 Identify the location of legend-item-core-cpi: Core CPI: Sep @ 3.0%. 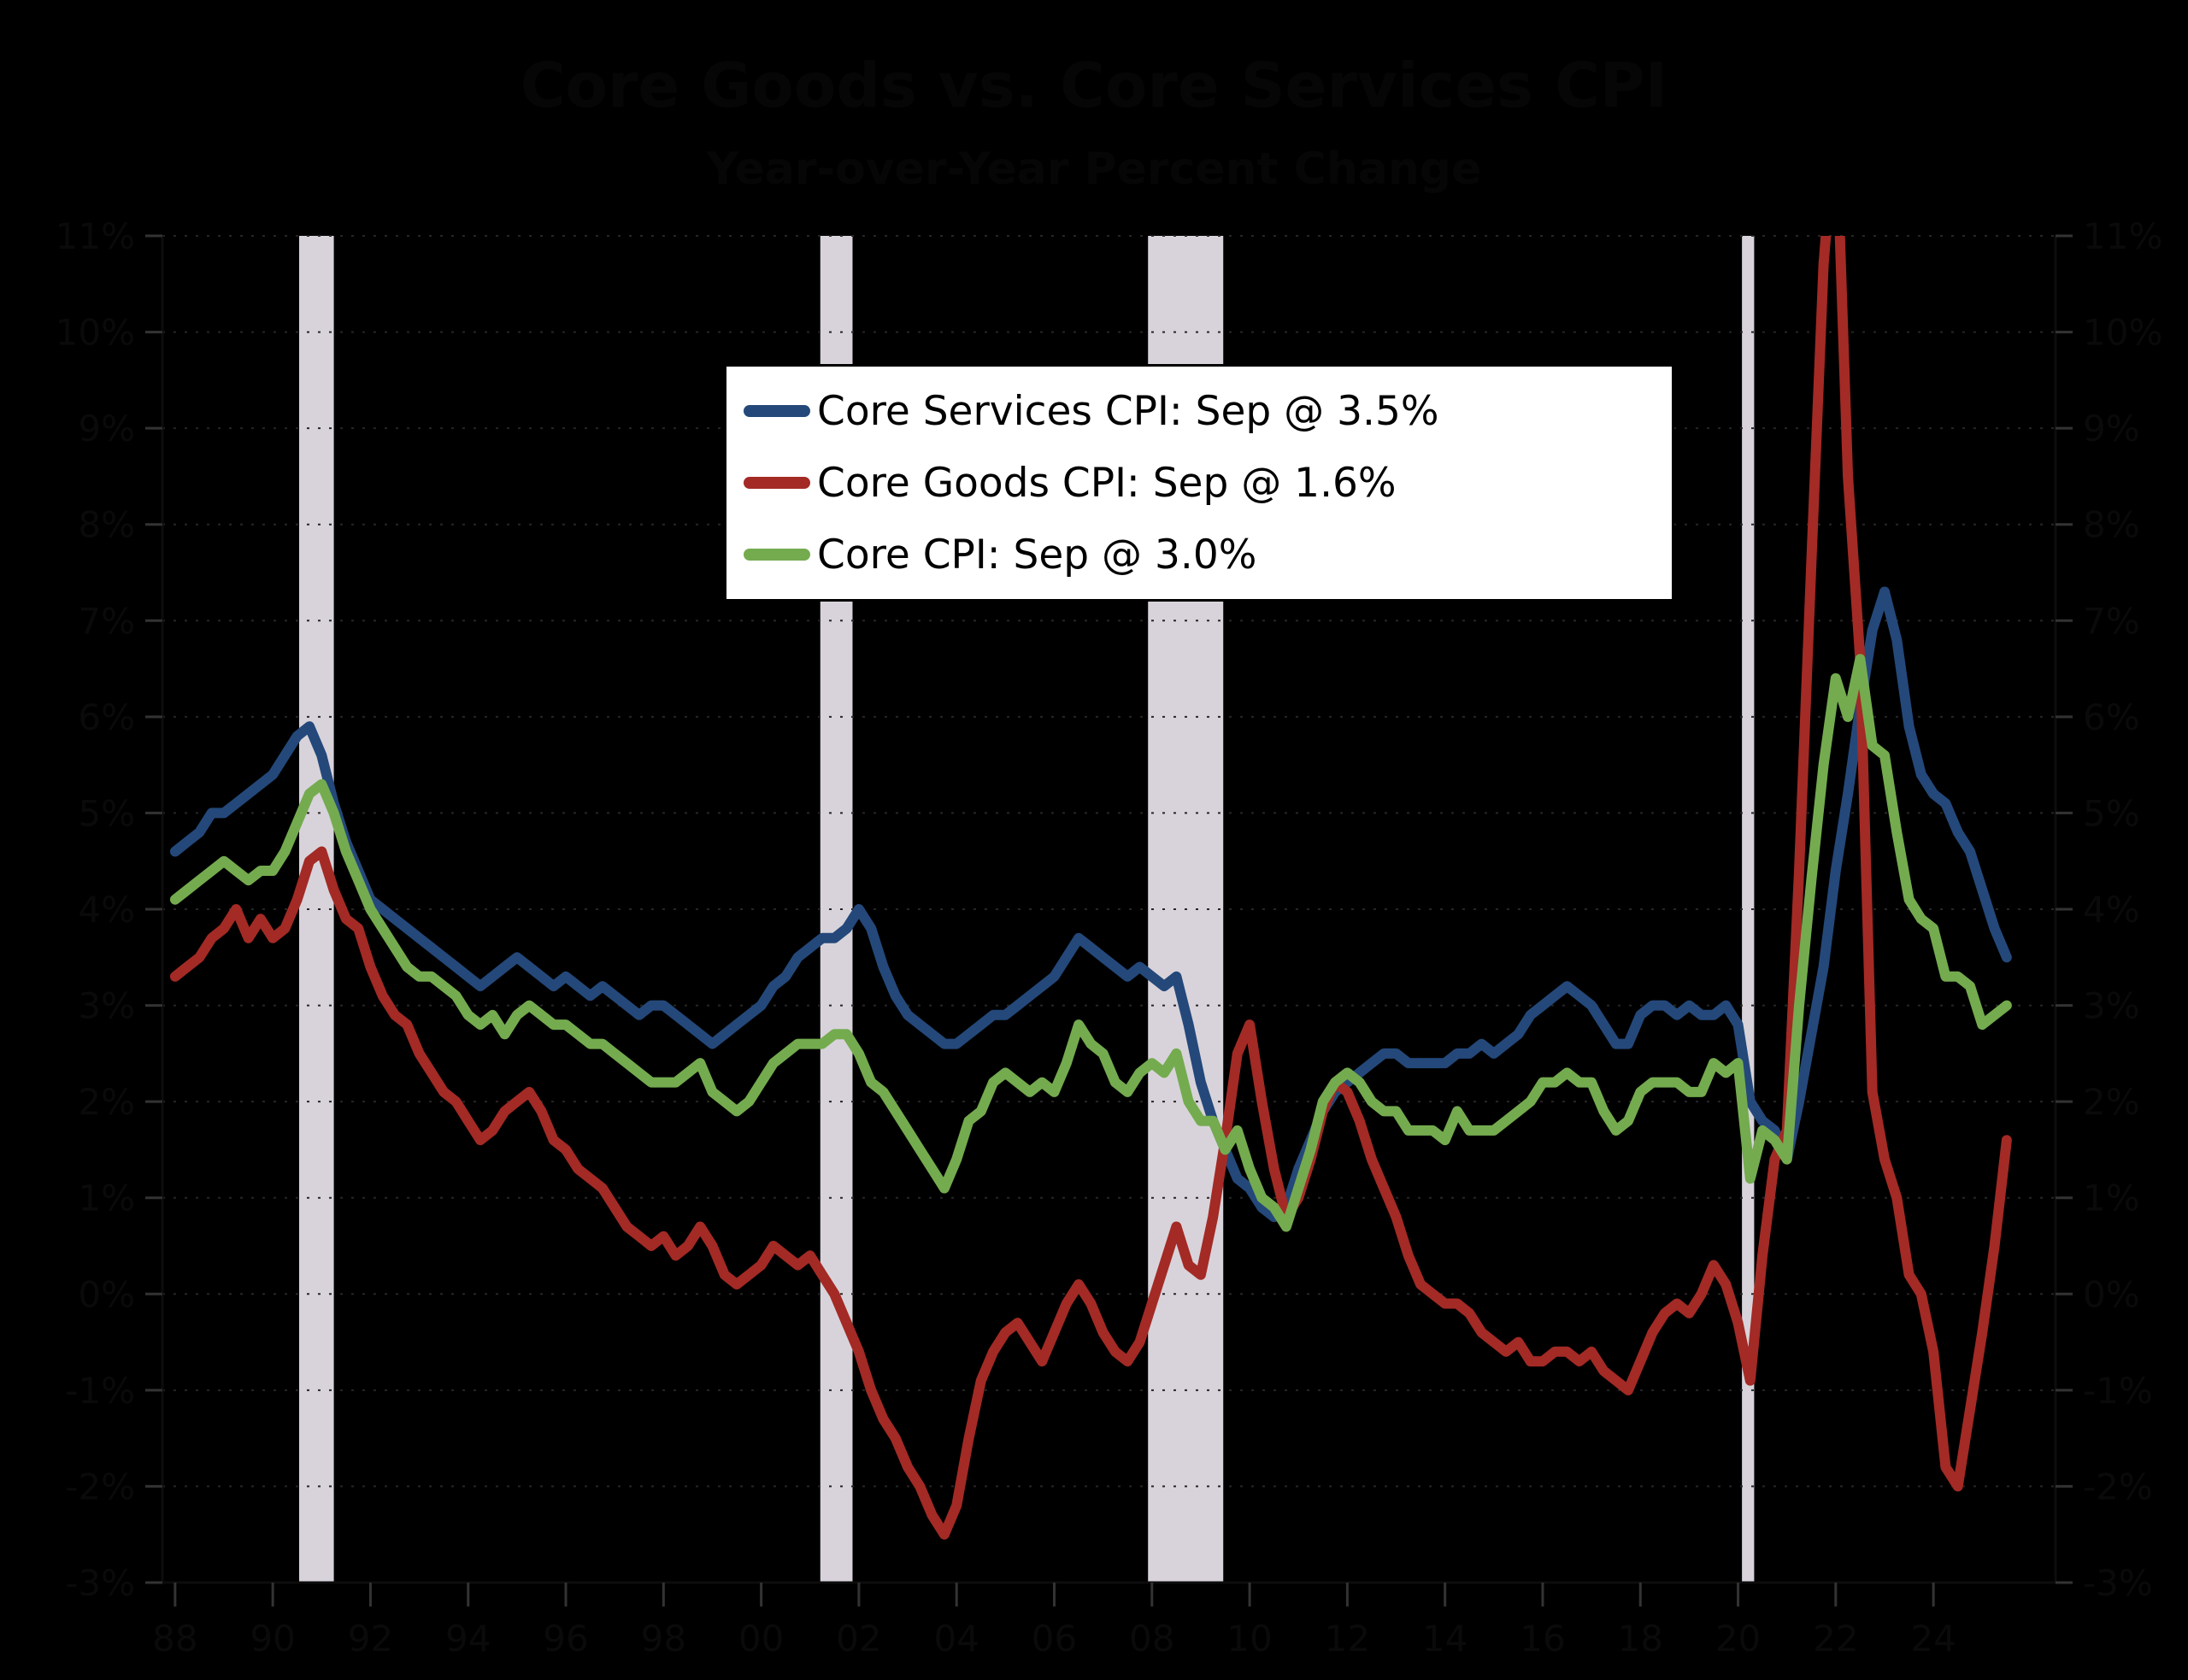
(1208, 554).